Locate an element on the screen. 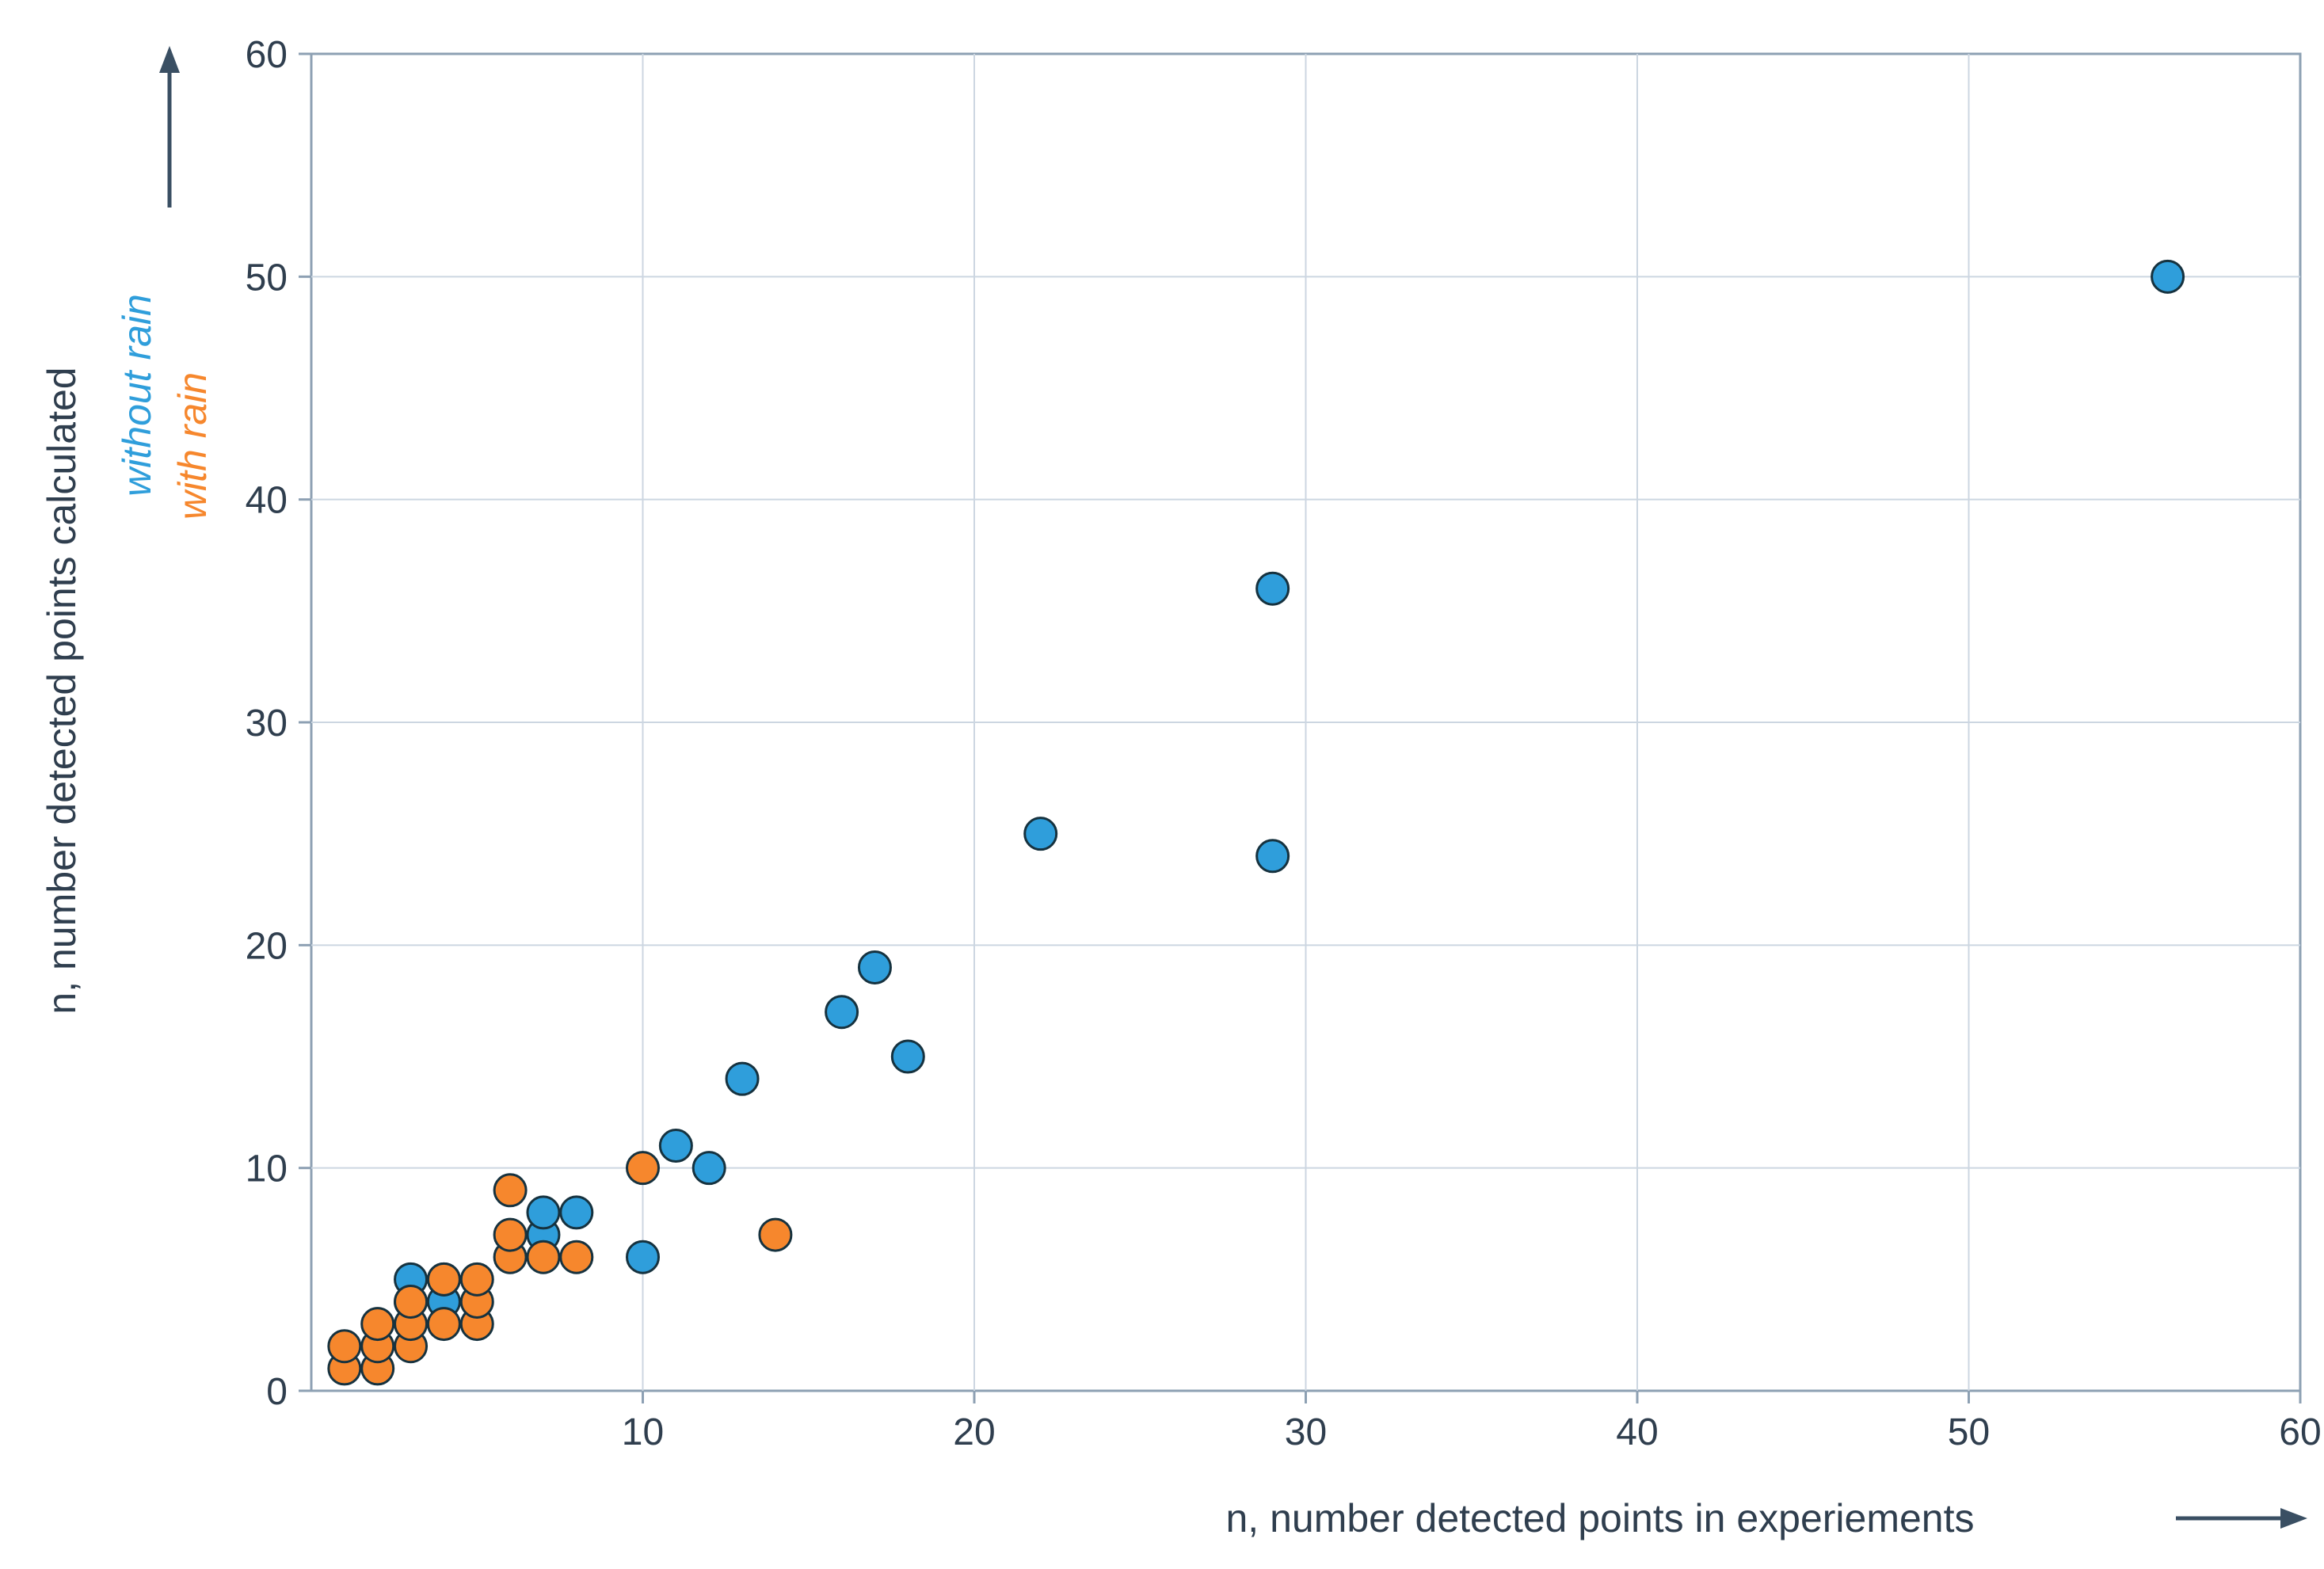  x-tick-label: 30 is located at coordinates (1306, 1432).